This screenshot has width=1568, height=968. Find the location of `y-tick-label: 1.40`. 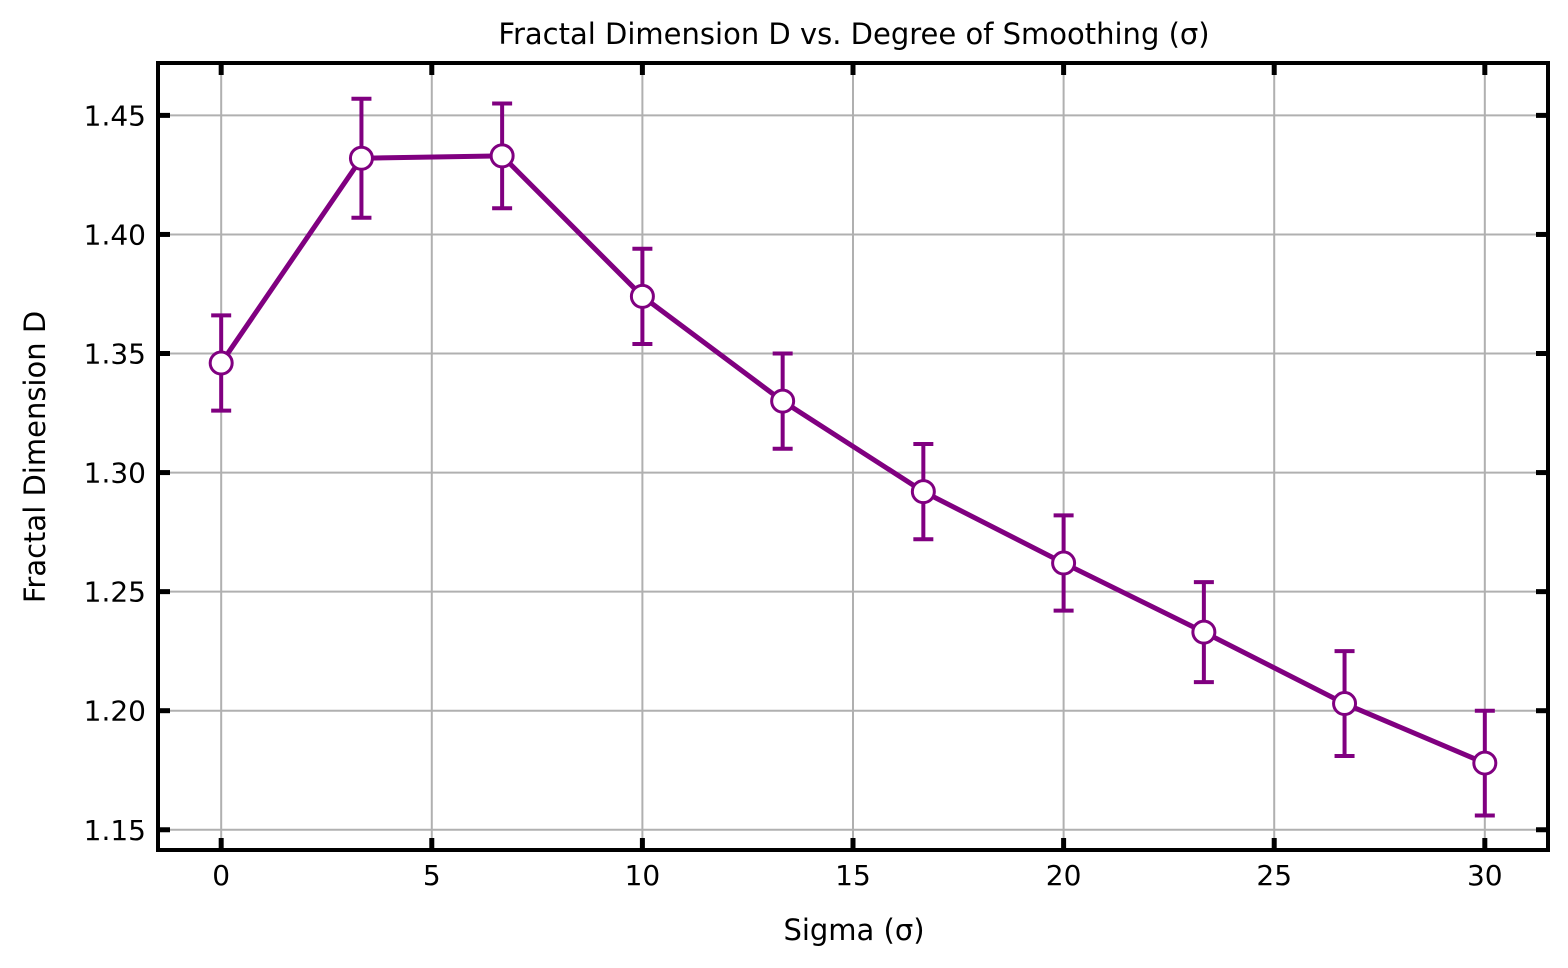

y-tick-label: 1.40 is located at coordinates (115, 234).